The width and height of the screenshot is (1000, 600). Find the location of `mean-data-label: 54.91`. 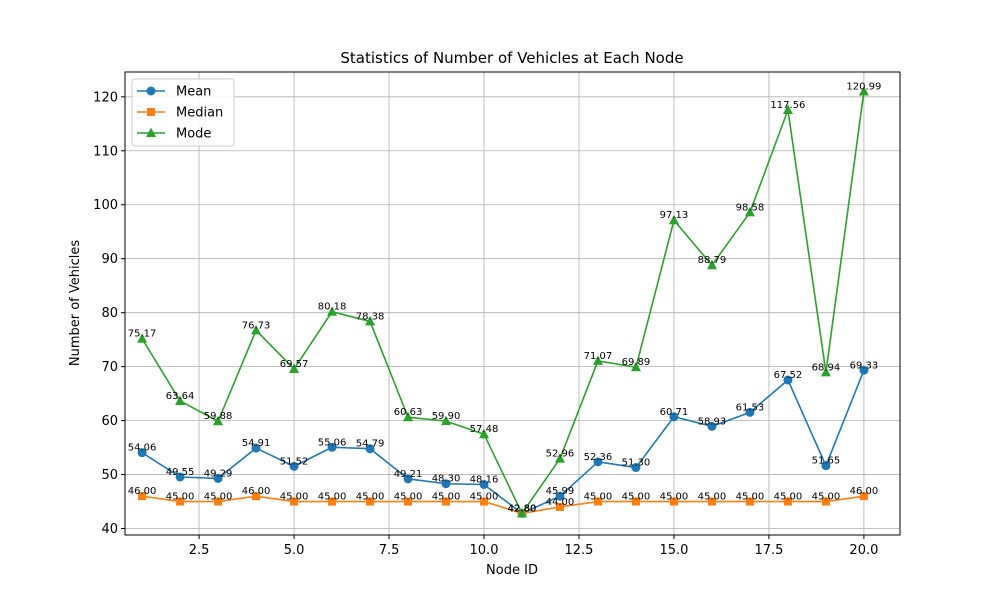

mean-data-label: 54.91 is located at coordinates (256, 443).